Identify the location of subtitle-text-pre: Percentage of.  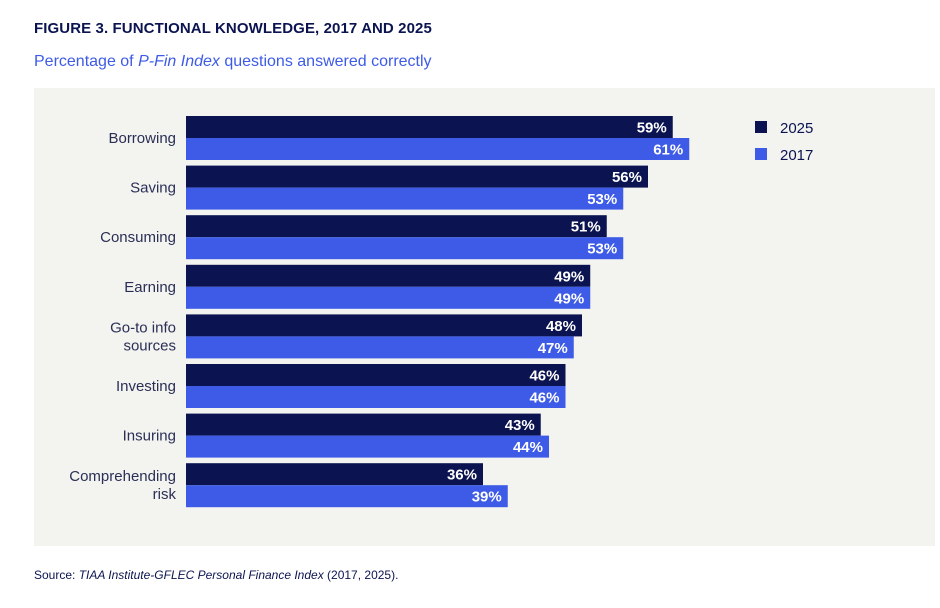
(86, 61).